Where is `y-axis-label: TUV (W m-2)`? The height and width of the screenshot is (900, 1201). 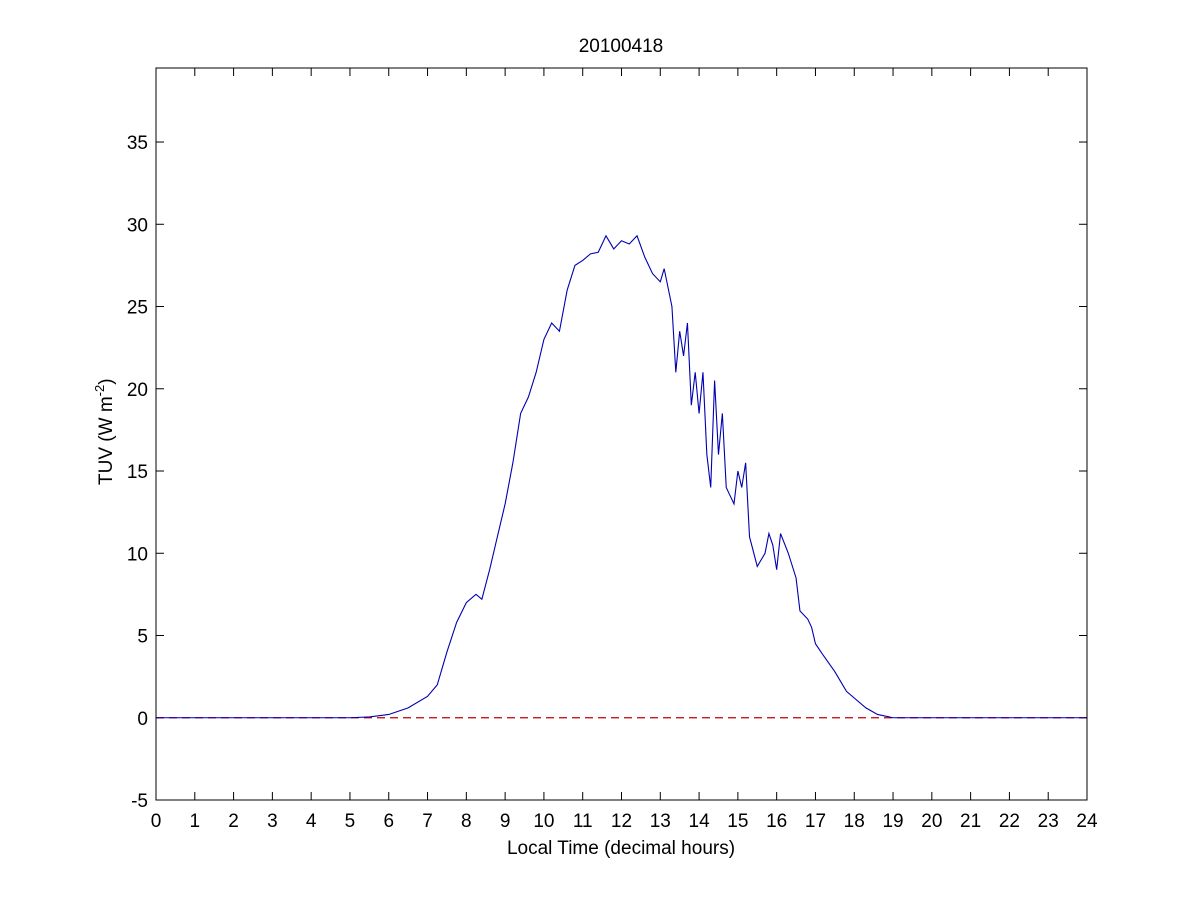
y-axis-label: TUV (W m-2) is located at coordinates (104, 431).